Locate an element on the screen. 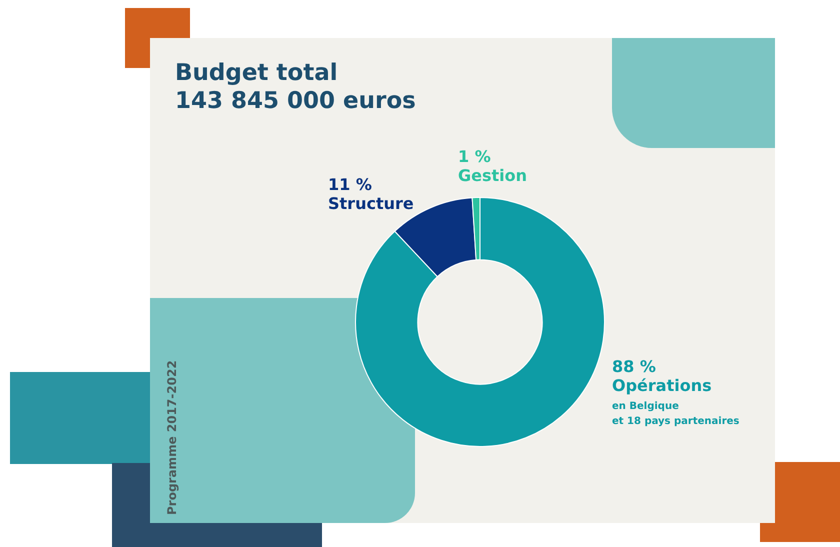 The width and height of the screenshot is (840, 547). text: en Belgique is located at coordinates (646, 406).